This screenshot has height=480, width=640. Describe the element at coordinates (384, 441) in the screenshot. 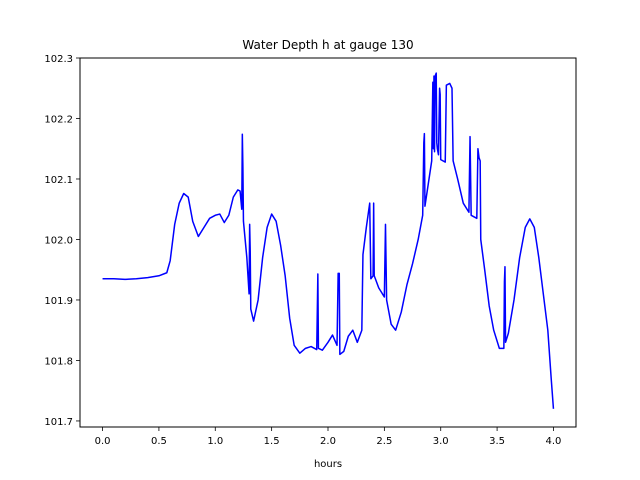

I see `x-tick-label: 2.5` at that location.